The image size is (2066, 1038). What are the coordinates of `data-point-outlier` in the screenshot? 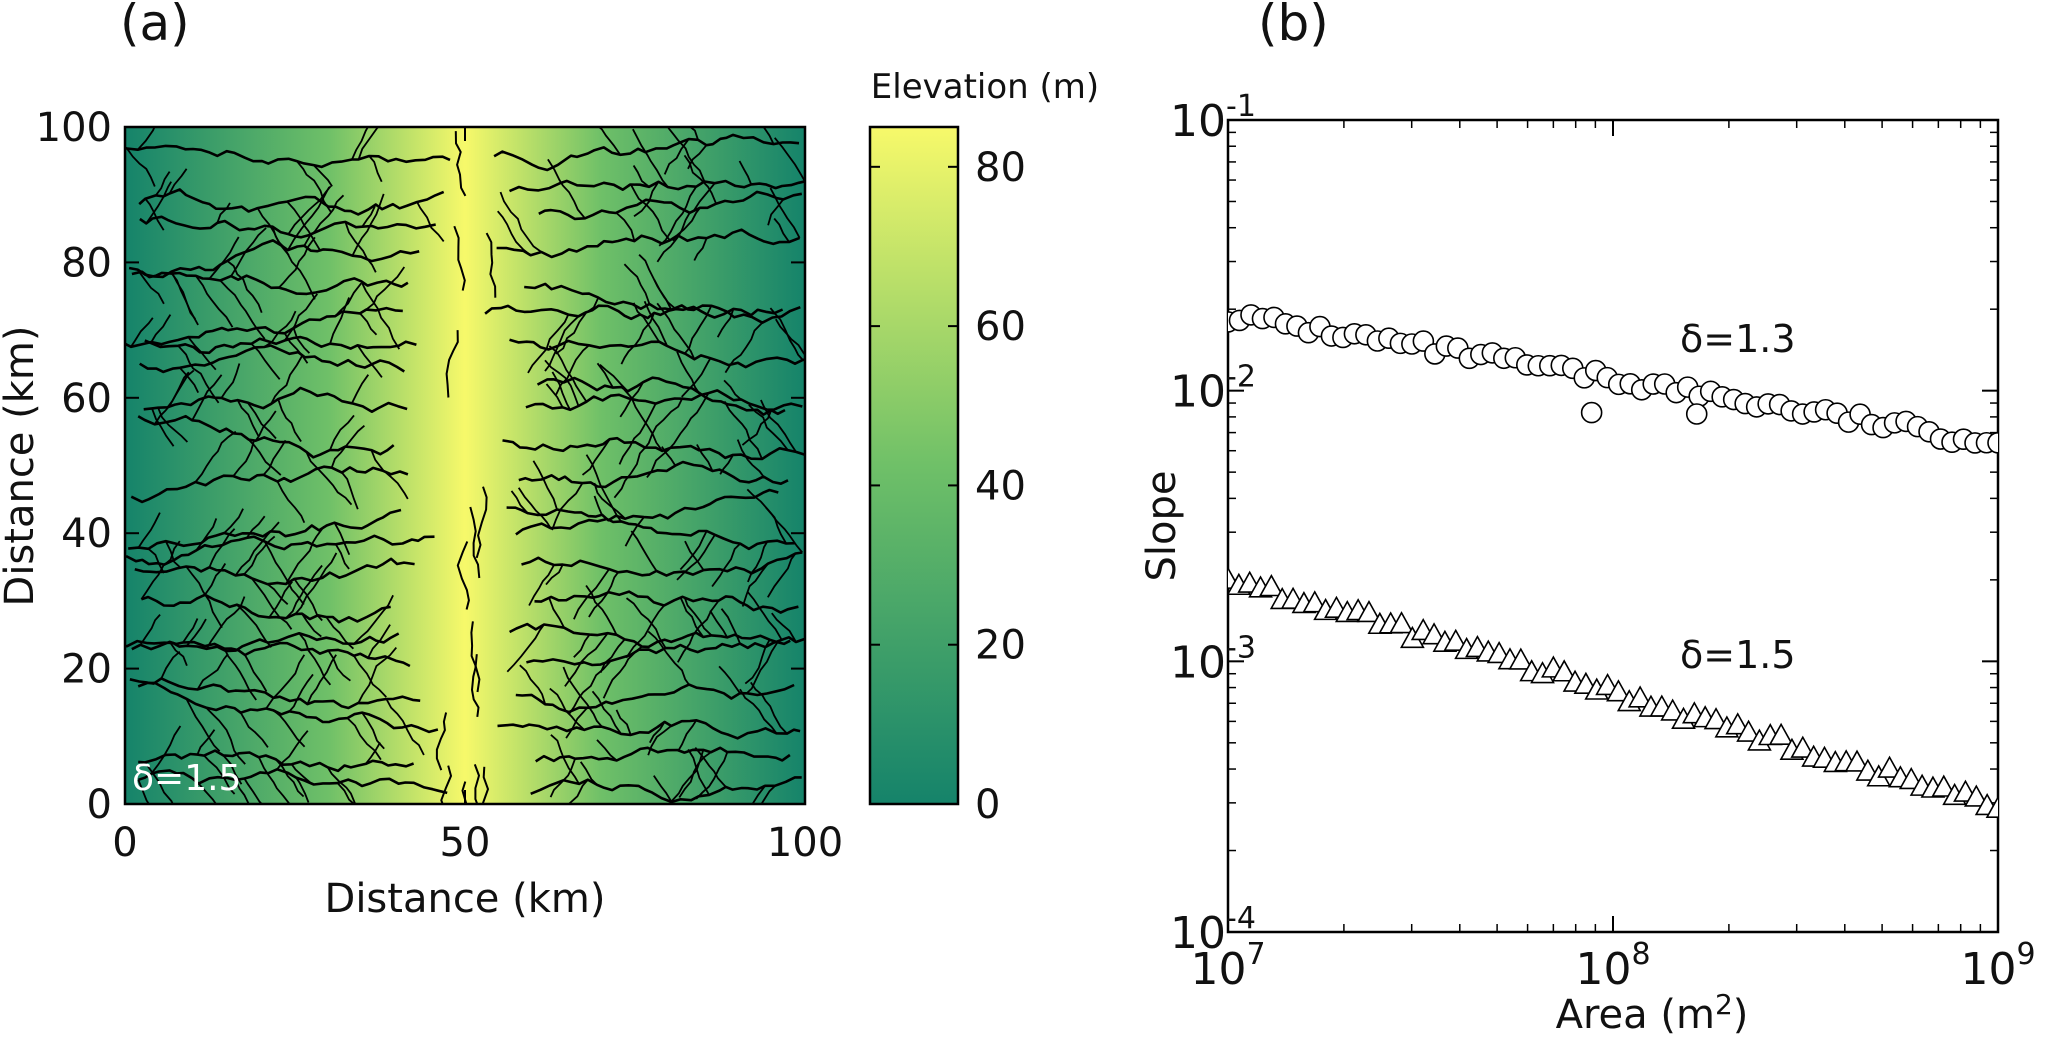 It's located at (1696, 414).